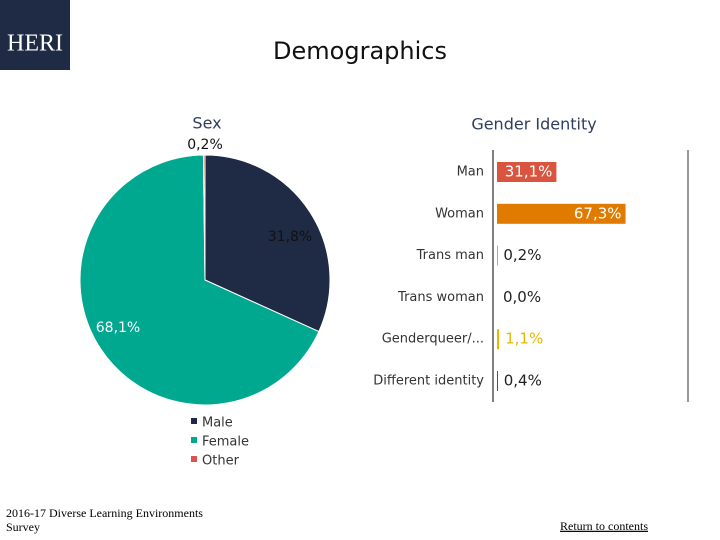 This screenshot has width=720, height=540. What do you see at coordinates (440, 297) in the screenshot?
I see `category-label: Trans woman` at bounding box center [440, 297].